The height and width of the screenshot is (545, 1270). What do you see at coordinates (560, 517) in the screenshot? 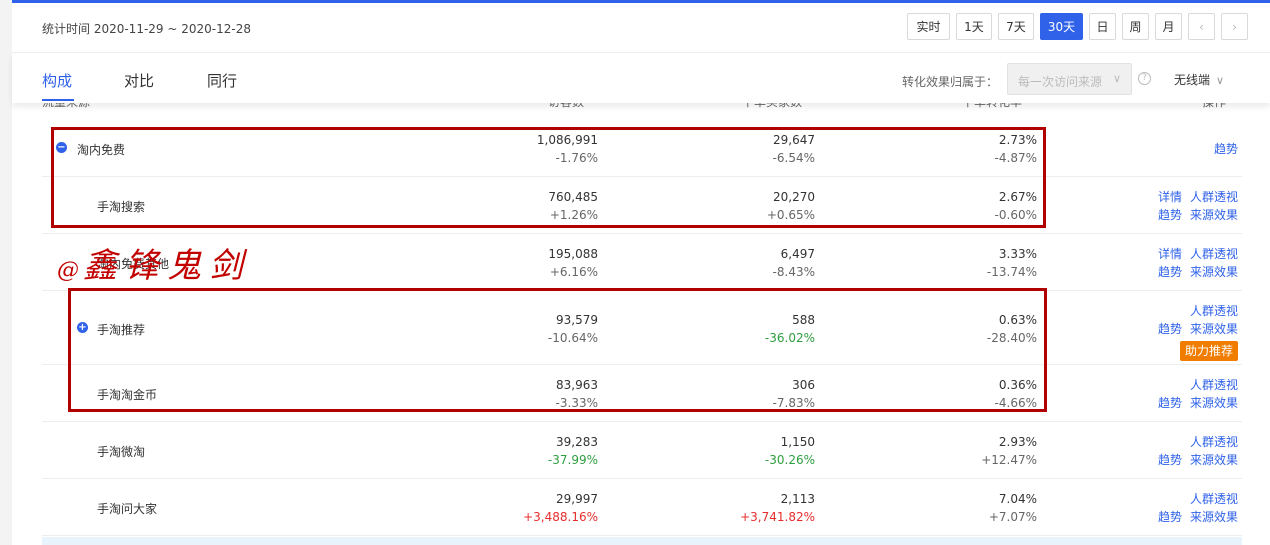
I see `visitors-change: +3,488.16%` at bounding box center [560, 517].